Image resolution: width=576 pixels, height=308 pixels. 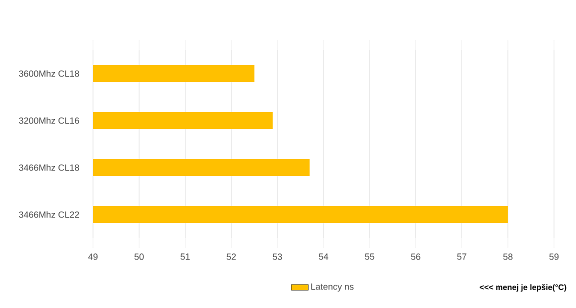 What do you see at coordinates (185, 257) in the screenshot?
I see `x-tick-label: 51` at bounding box center [185, 257].